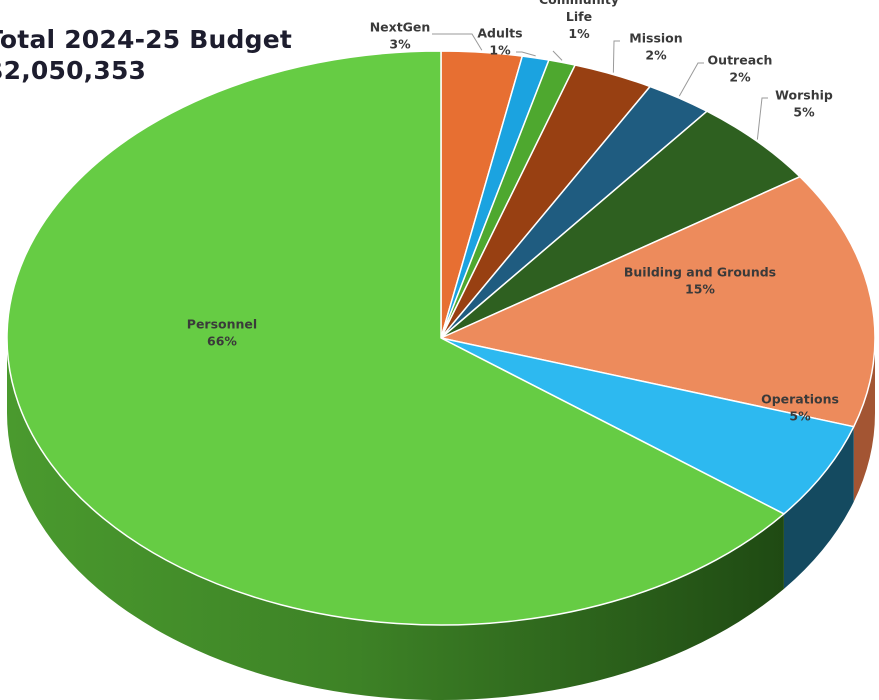  Describe the element at coordinates (691, 79) in the screenshot. I see `leader-line-outreach` at that location.